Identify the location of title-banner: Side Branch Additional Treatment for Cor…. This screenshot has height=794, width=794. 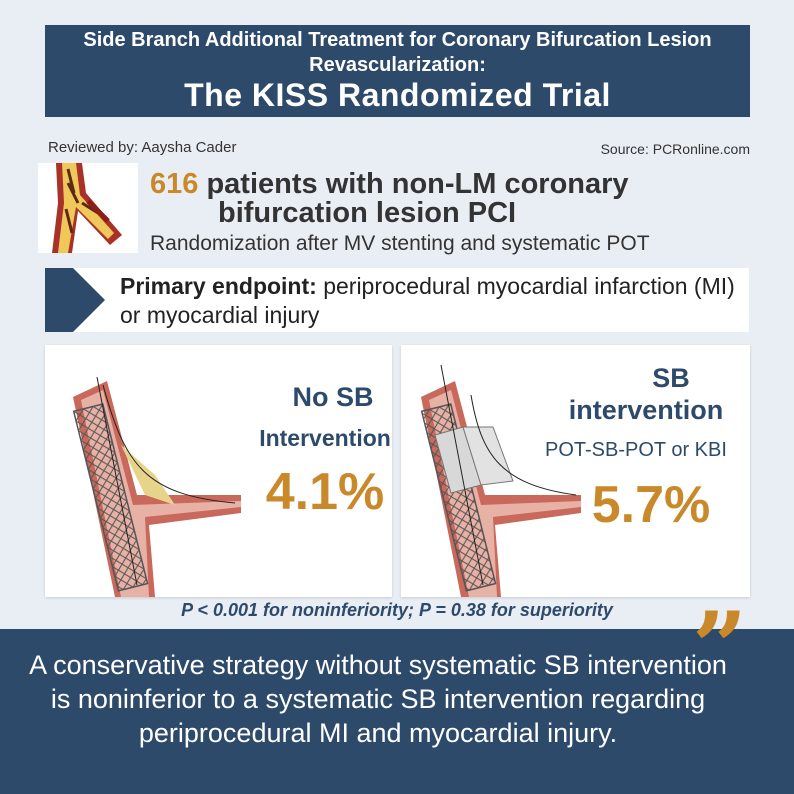
(397, 71).